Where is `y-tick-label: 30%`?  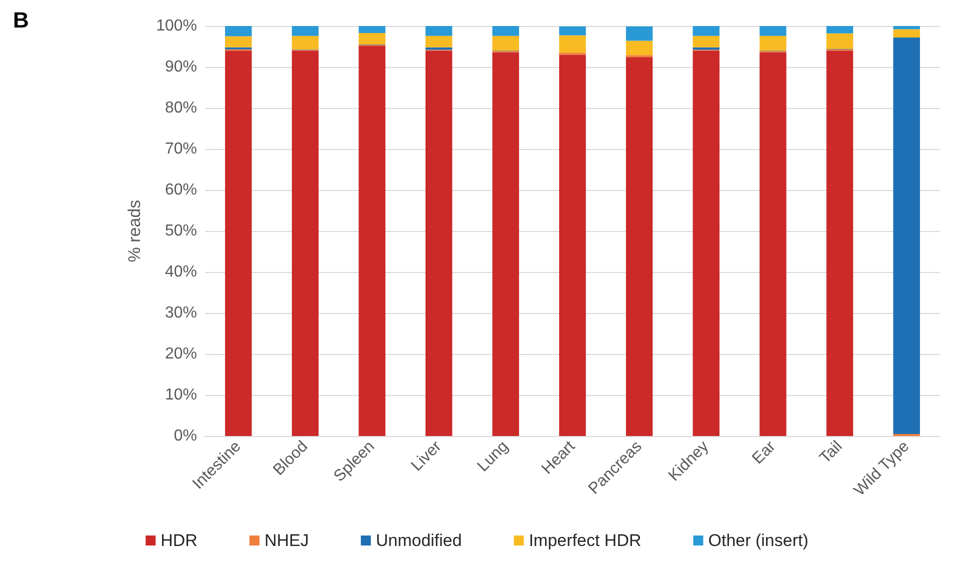
y-tick-label: 30% is located at coordinates (180, 313).